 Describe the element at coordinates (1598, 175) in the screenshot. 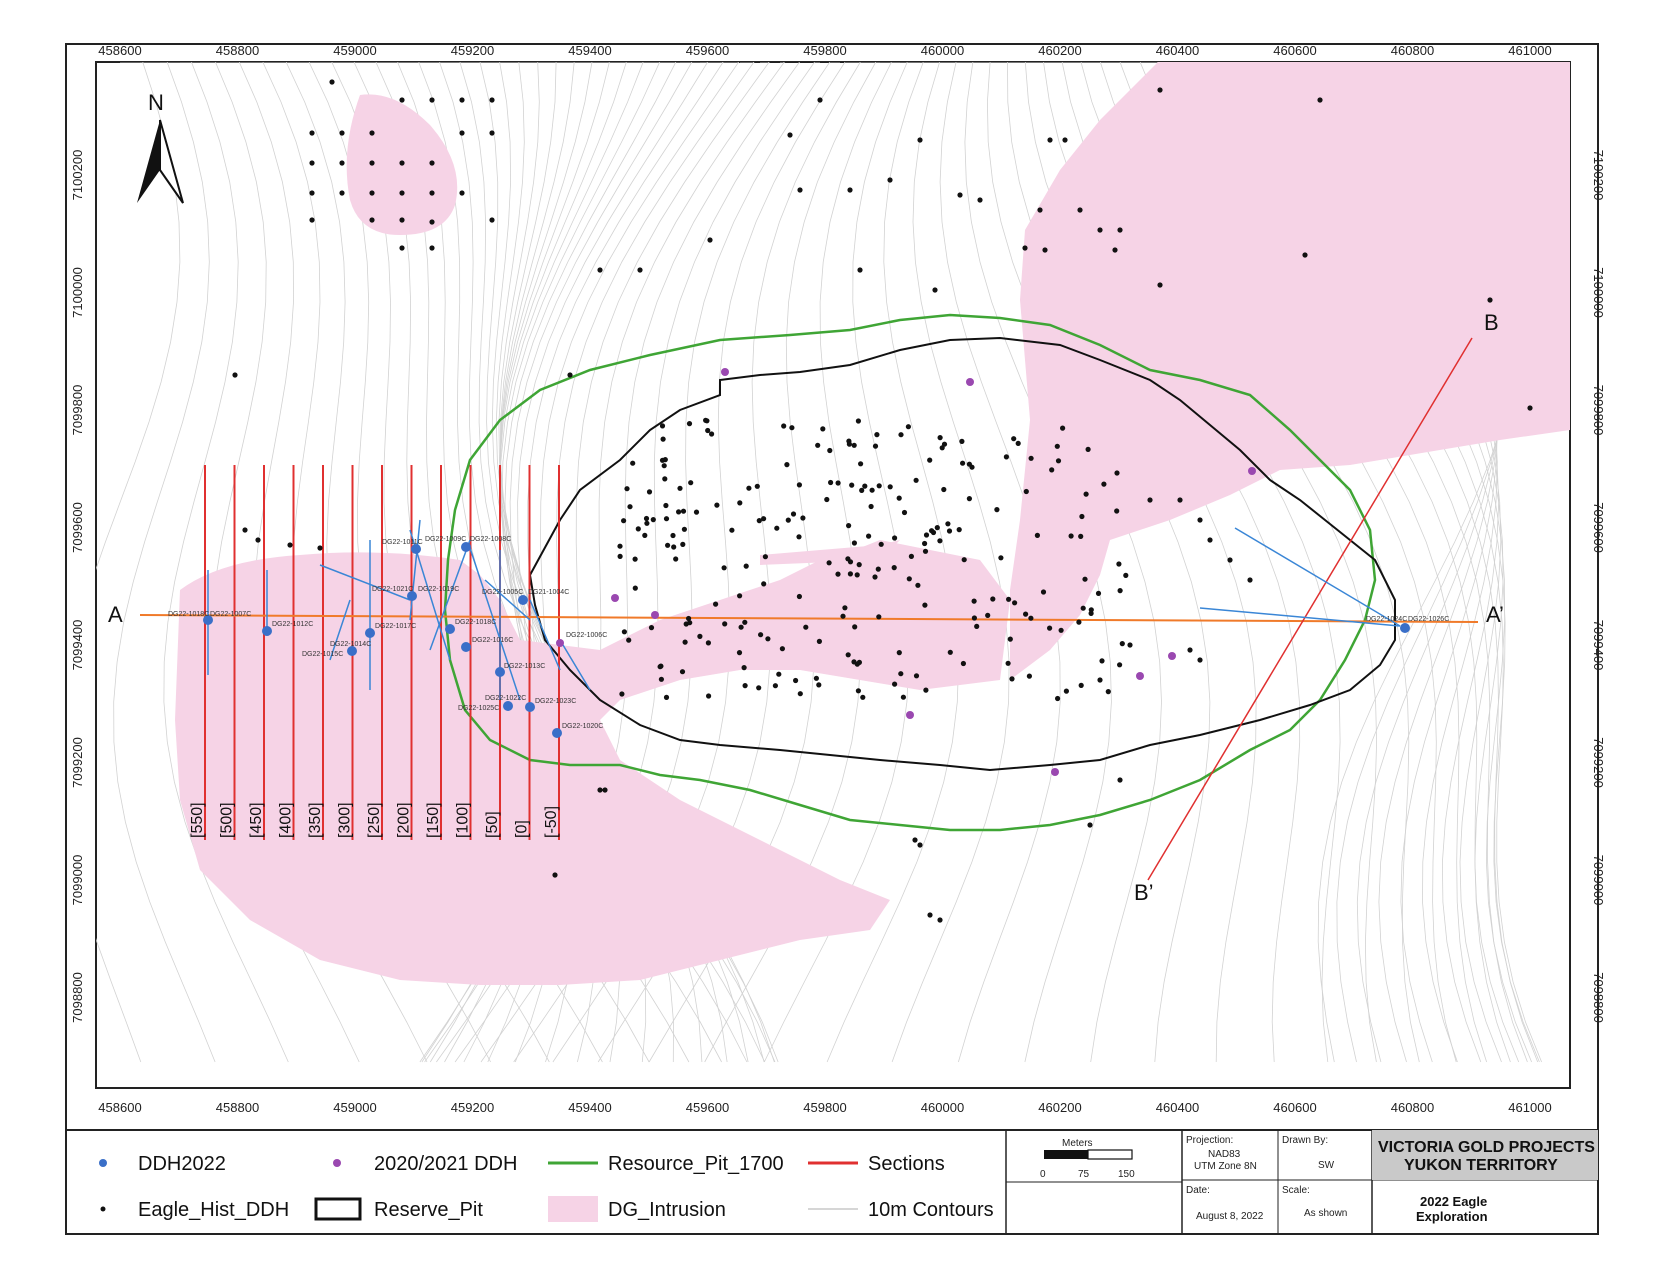

I see `y-tick-label-right: 7100200` at that location.